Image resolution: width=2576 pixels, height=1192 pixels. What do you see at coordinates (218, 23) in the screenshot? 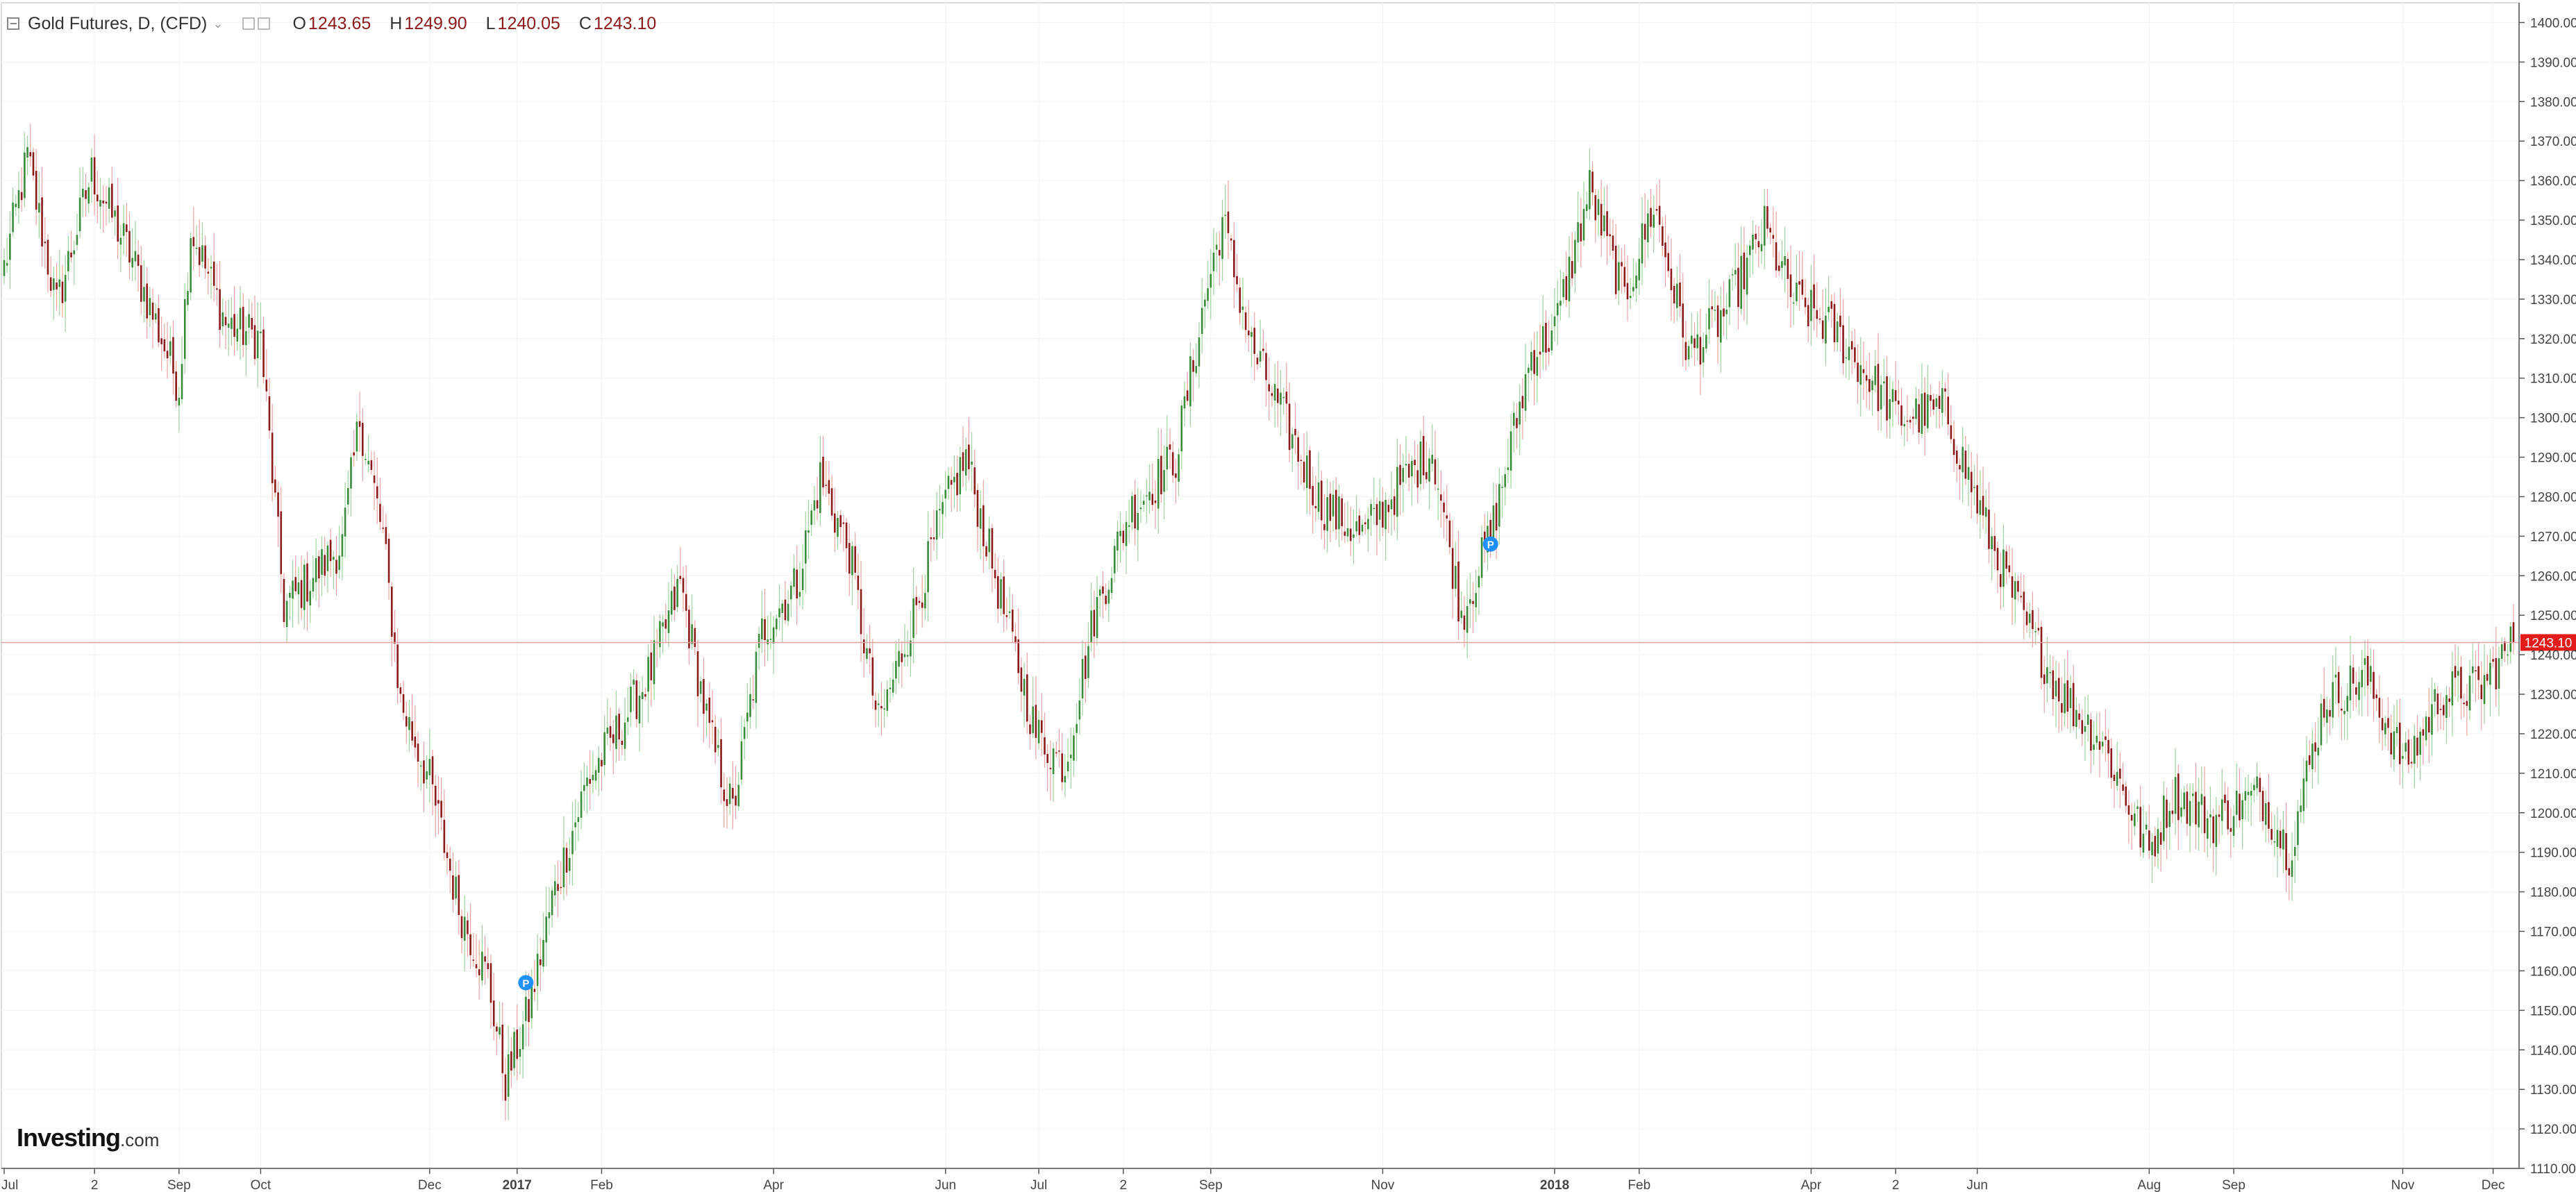
I see `chevron-down-icon: ⌄` at bounding box center [218, 23].